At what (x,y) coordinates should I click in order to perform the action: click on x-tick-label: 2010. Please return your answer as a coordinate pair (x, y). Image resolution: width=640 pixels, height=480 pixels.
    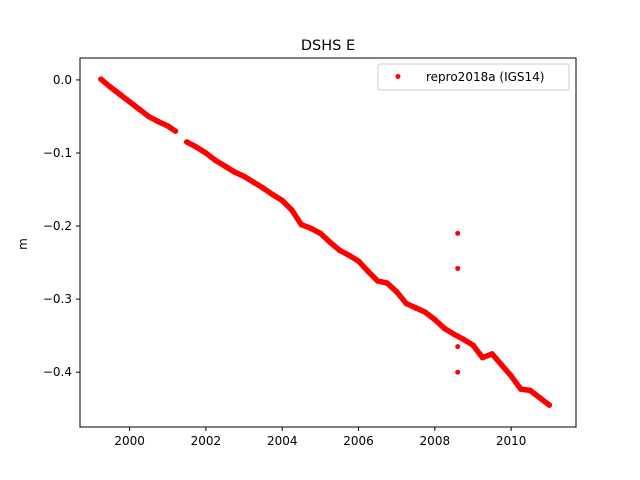
    Looking at the image, I should click on (511, 441).